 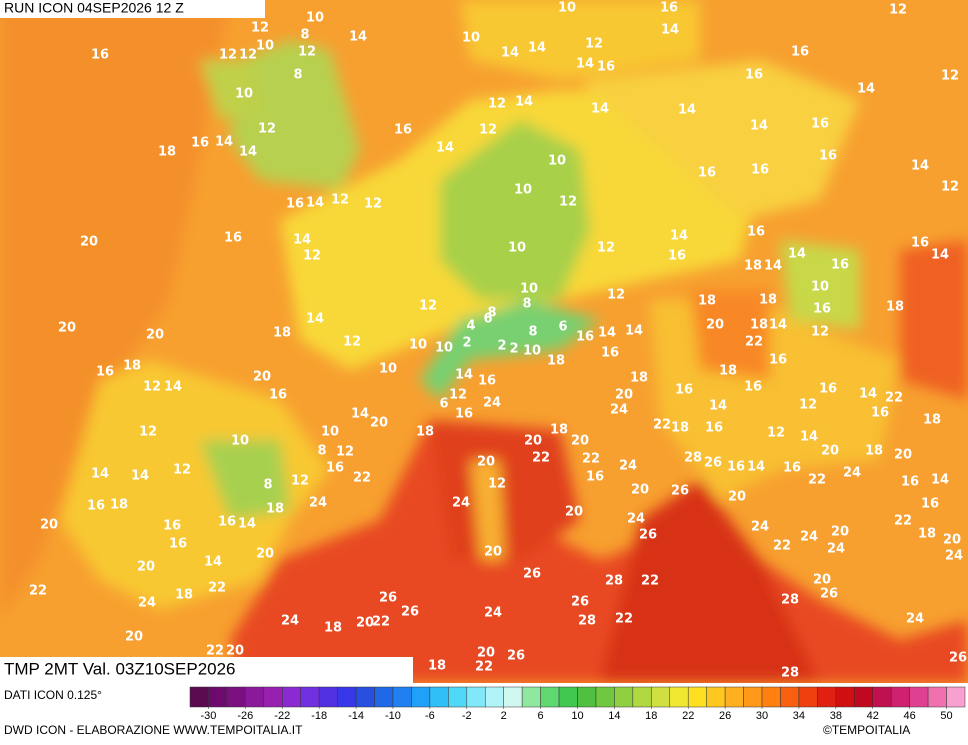 What do you see at coordinates (651, 716) in the screenshot?
I see `colorbar-tick-label: 18` at bounding box center [651, 716].